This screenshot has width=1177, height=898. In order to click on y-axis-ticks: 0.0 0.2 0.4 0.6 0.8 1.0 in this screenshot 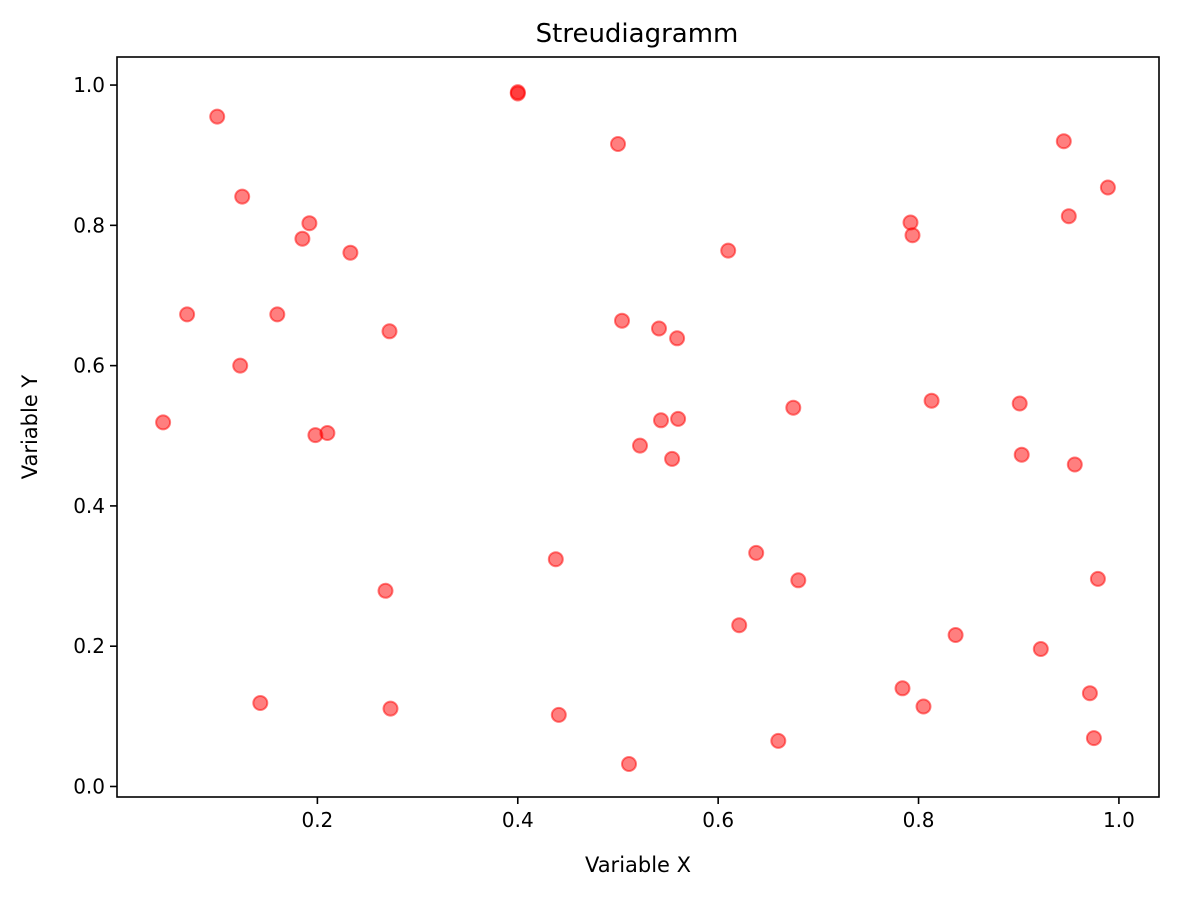, I will do `click(95, 435)`.